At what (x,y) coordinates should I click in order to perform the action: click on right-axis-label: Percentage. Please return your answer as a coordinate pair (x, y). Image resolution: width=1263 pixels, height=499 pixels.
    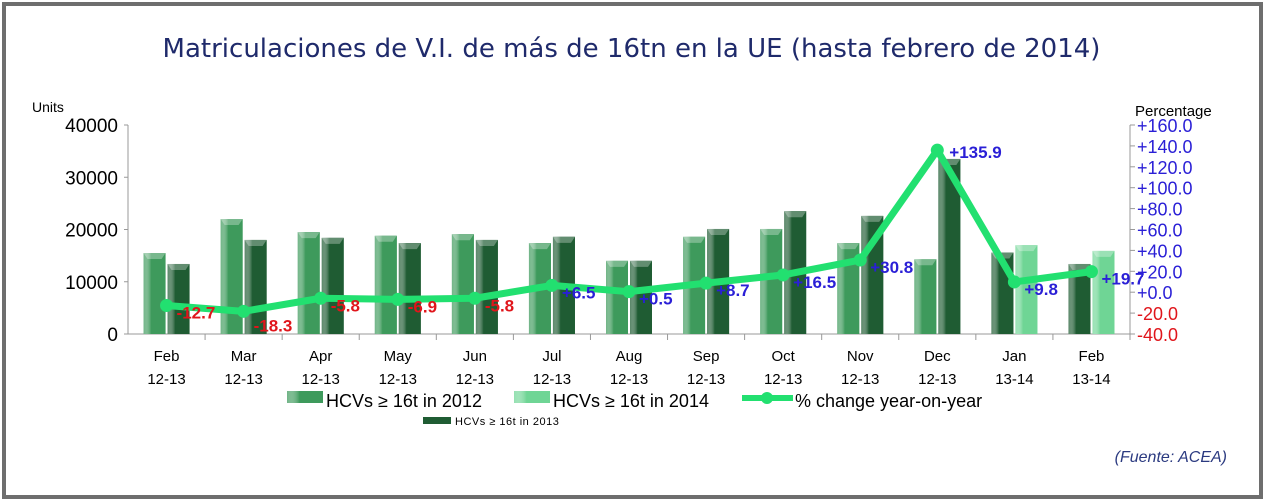
    Looking at the image, I should click on (1173, 111).